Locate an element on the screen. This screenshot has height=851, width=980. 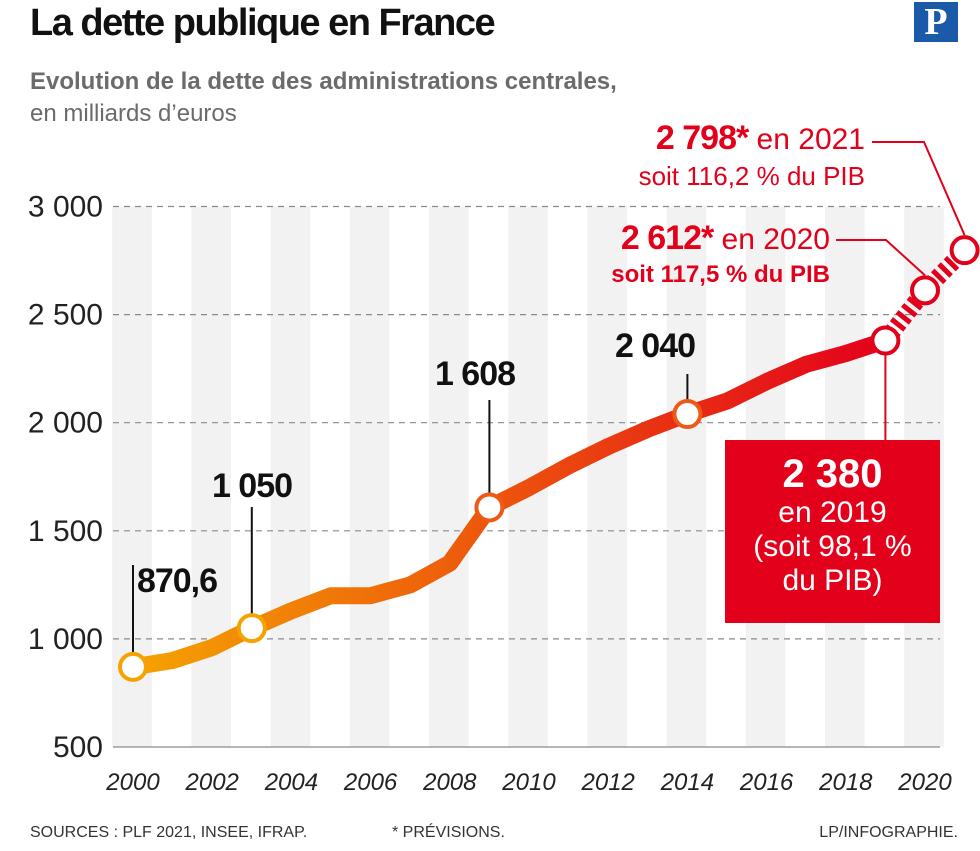
publisher-logo: P is located at coordinates (936, 22).